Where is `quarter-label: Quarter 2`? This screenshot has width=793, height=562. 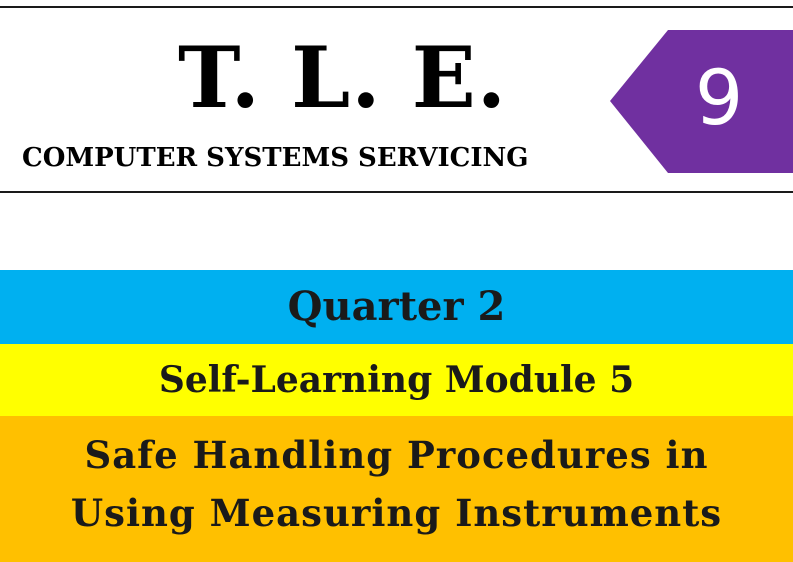 quarter-label: Quarter 2 is located at coordinates (396, 306).